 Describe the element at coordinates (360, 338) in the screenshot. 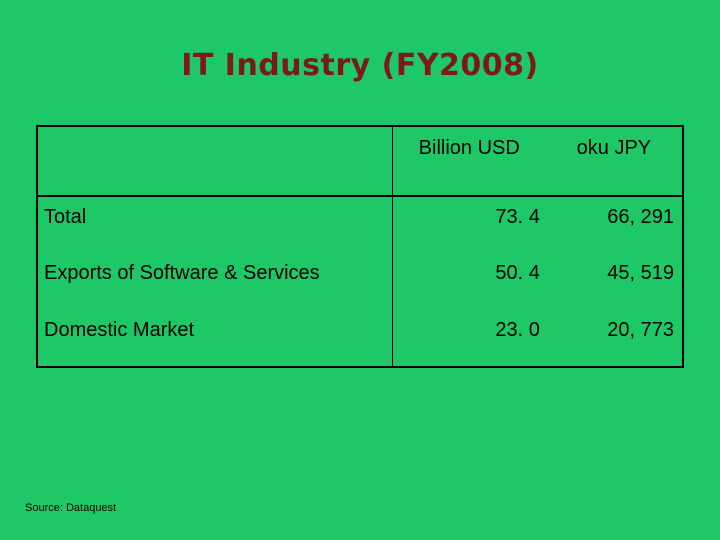

I see `table-row: Domestic Market 23. 0 20, 773` at that location.